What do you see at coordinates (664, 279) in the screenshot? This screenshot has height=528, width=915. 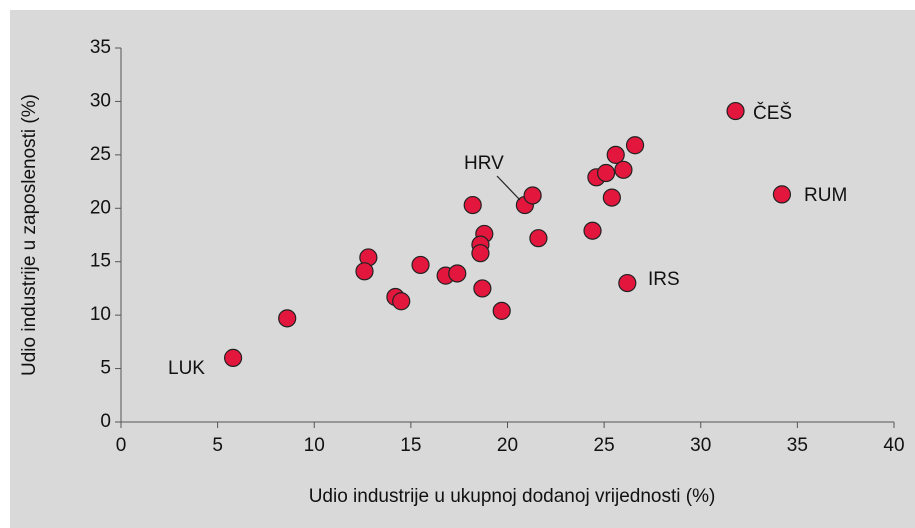 I see `annotation: IRS` at bounding box center [664, 279].